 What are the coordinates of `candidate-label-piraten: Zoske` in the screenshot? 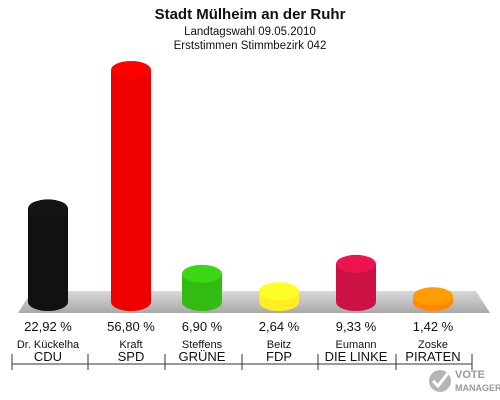 It's located at (433, 345).